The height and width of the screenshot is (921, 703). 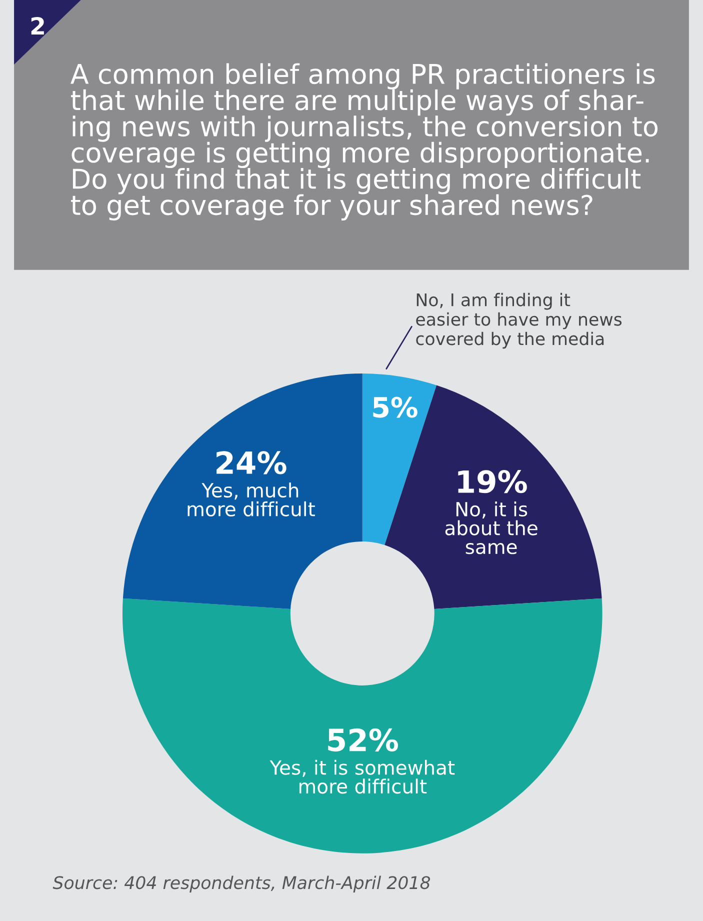 I want to click on chart-title: A common belief among PR practitioners is that while there are multiple ways of shar- ing news with journalists, the conversion to coverage is getting more disproportionate. Do you find that it is getting more difficult to get coverage for your shared news?, so click(x=364, y=141).